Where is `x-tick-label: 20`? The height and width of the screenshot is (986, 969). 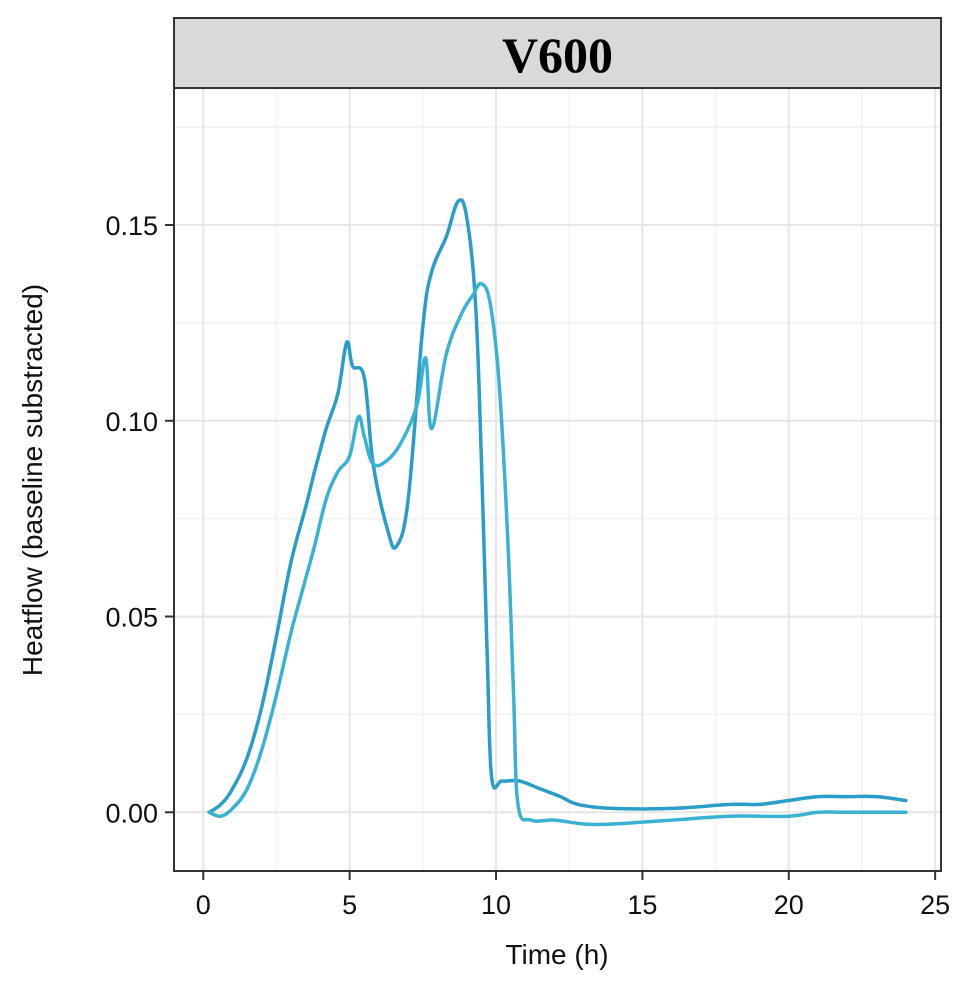
x-tick-label: 20 is located at coordinates (789, 905).